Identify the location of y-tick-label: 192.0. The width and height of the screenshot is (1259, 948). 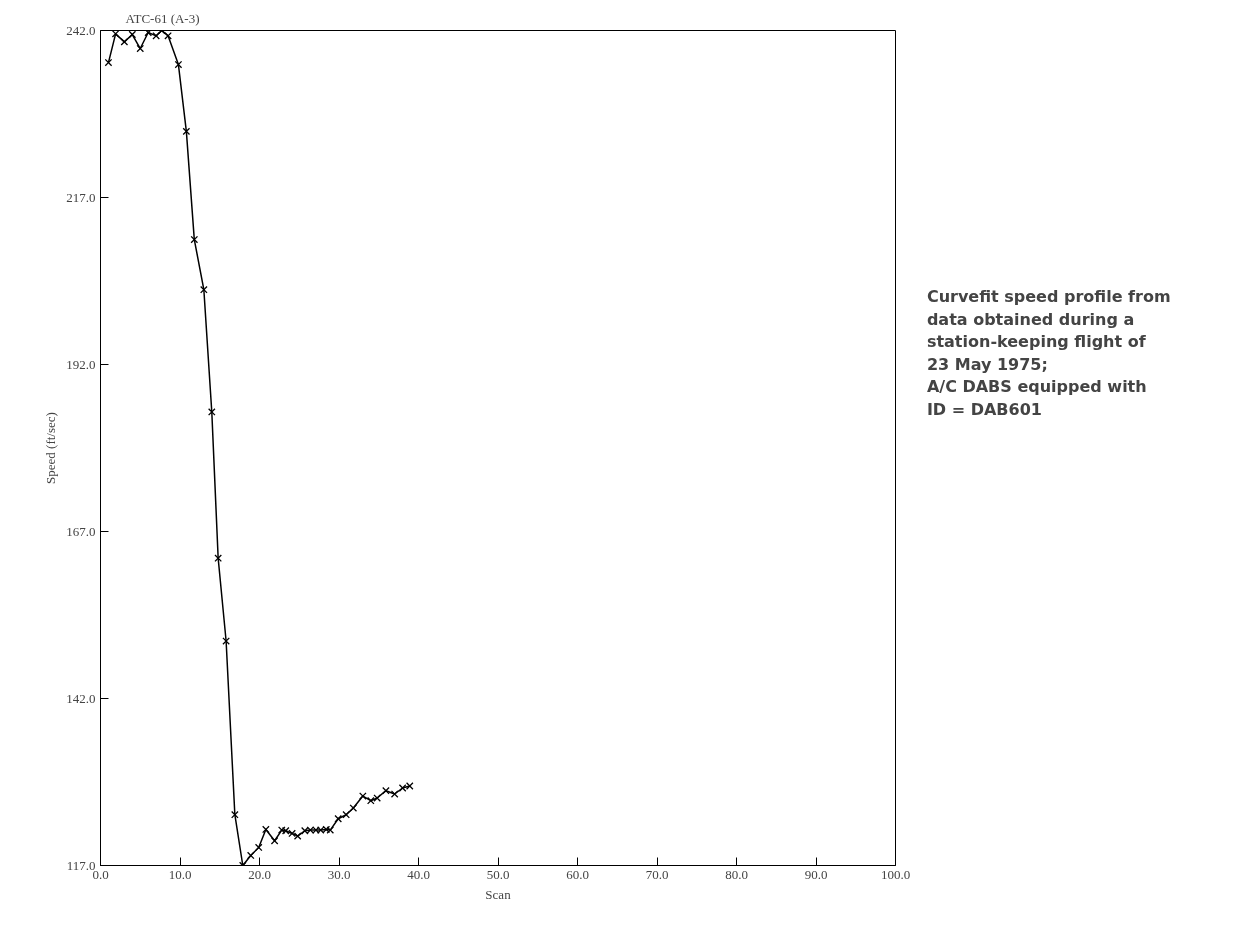
(81, 364).